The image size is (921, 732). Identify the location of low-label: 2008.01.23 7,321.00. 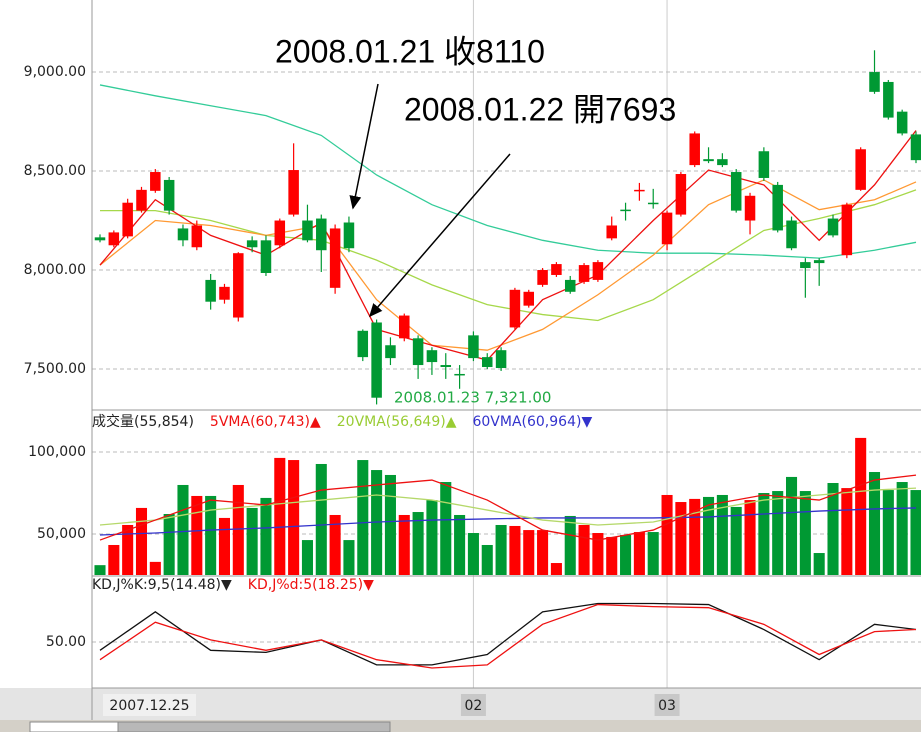
(472, 398).